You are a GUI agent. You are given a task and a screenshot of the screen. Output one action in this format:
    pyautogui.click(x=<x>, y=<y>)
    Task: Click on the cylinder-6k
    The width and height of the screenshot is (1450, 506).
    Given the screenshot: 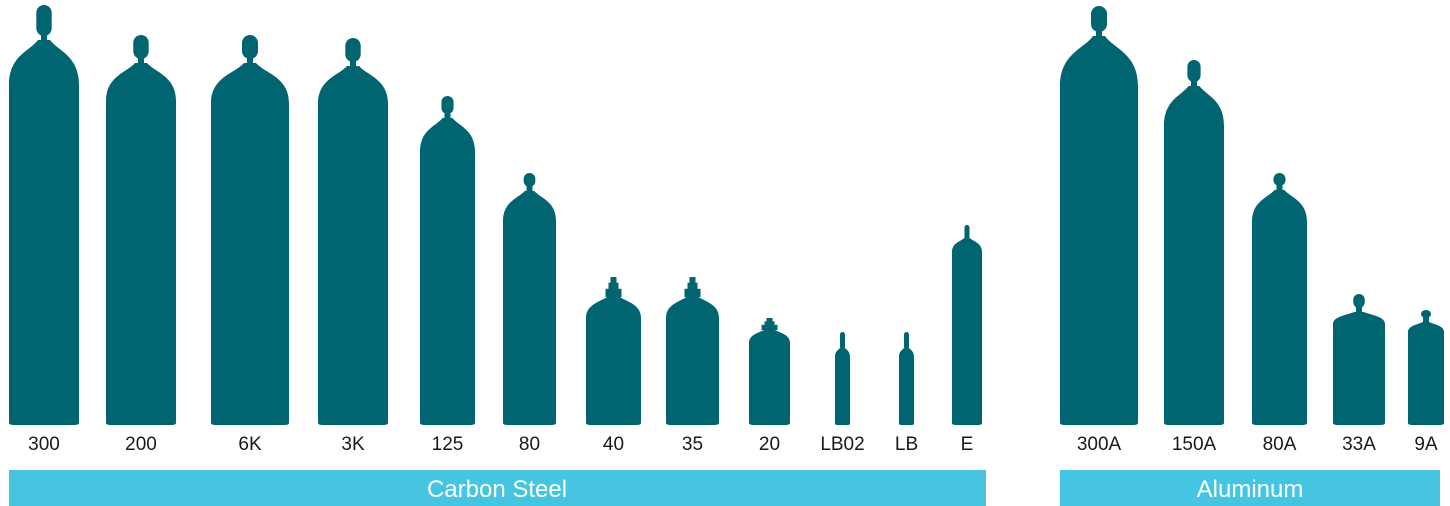 What is the action you would take?
    pyautogui.click(x=250, y=230)
    